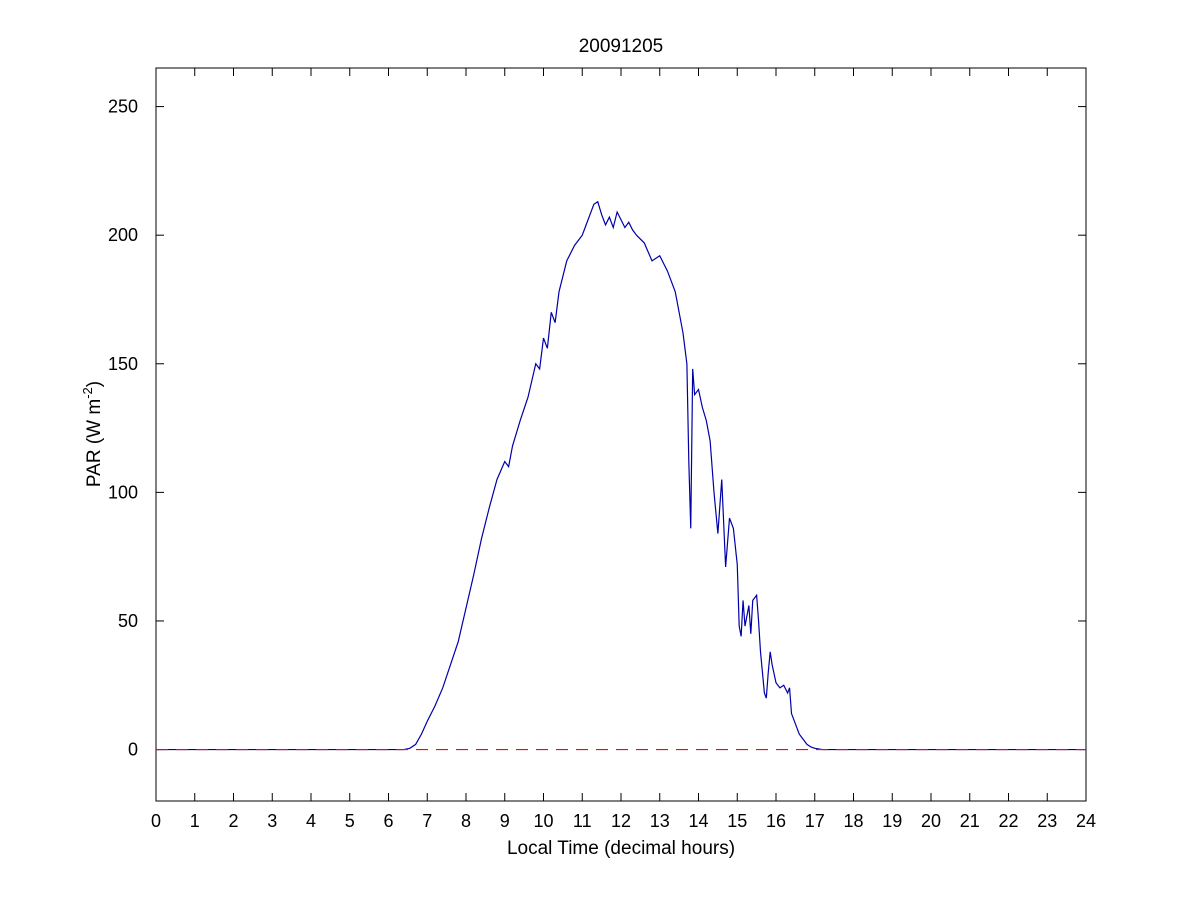 Image resolution: width=1200 pixels, height=900 pixels. What do you see at coordinates (621, 848) in the screenshot?
I see `x-axis-label: Local Time (decimal hours)` at bounding box center [621, 848].